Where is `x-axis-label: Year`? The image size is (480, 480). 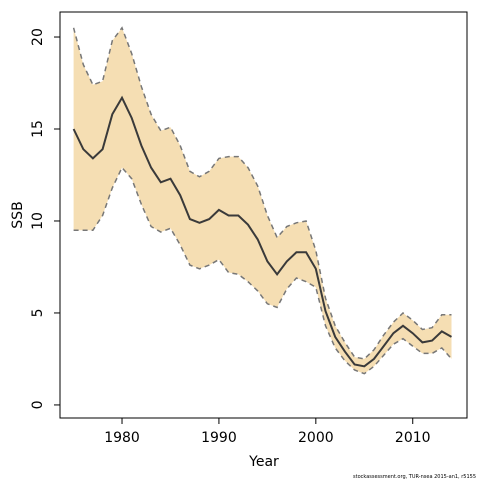 x-axis-label: Year is located at coordinates (263, 462).